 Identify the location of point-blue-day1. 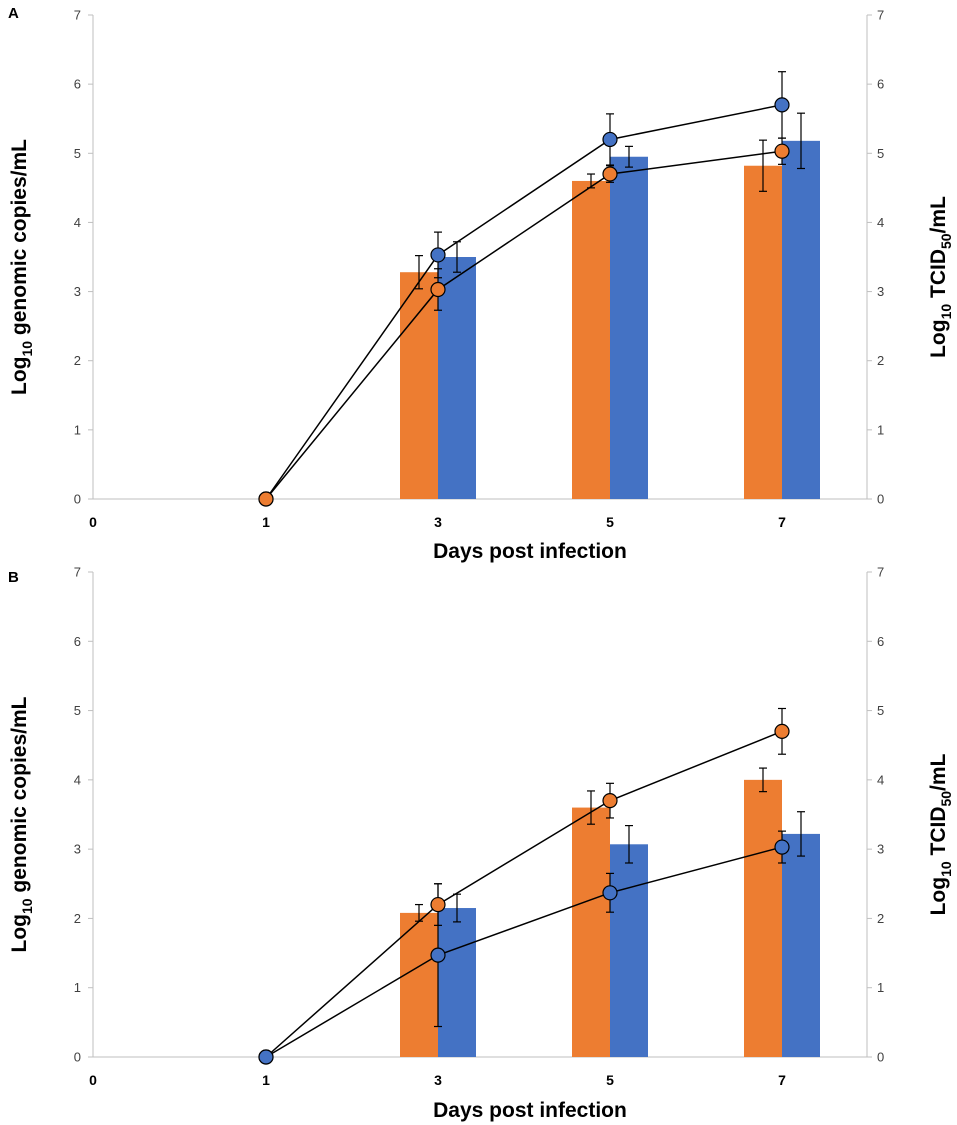
(266, 1057).